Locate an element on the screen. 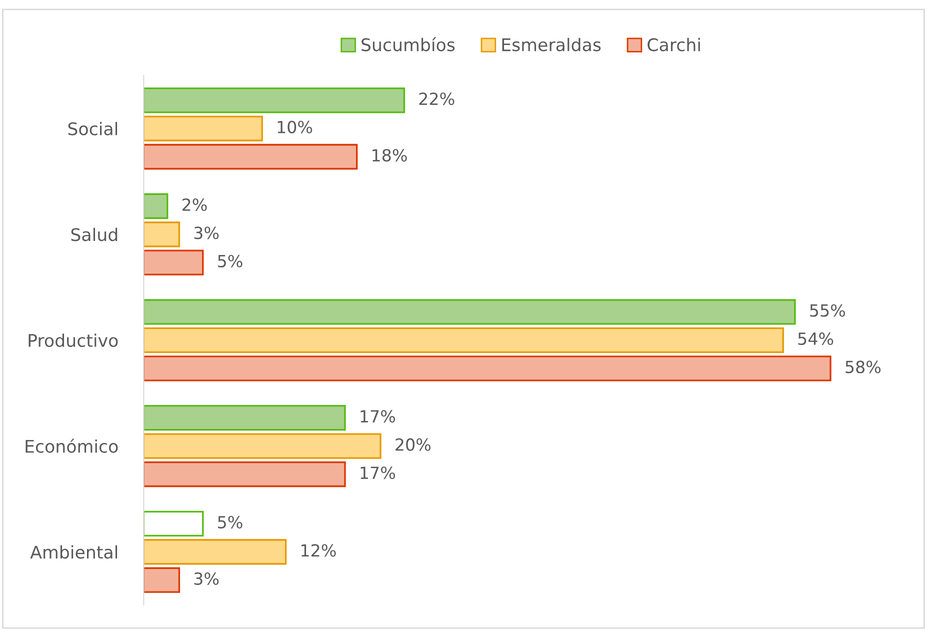 The height and width of the screenshot is (630, 927). data-label: 54% is located at coordinates (816, 339).